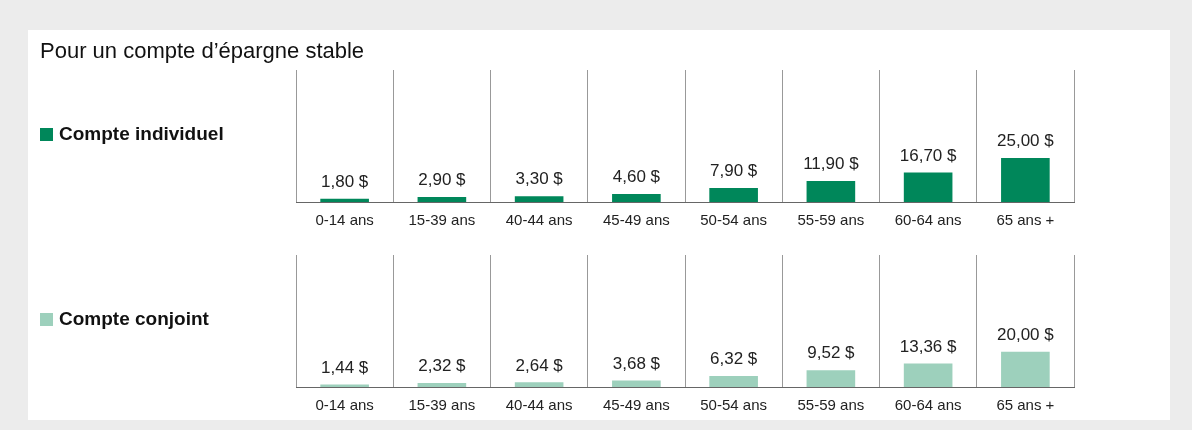  Describe the element at coordinates (831, 164) in the screenshot. I see `data-label: 11,90 $` at that location.